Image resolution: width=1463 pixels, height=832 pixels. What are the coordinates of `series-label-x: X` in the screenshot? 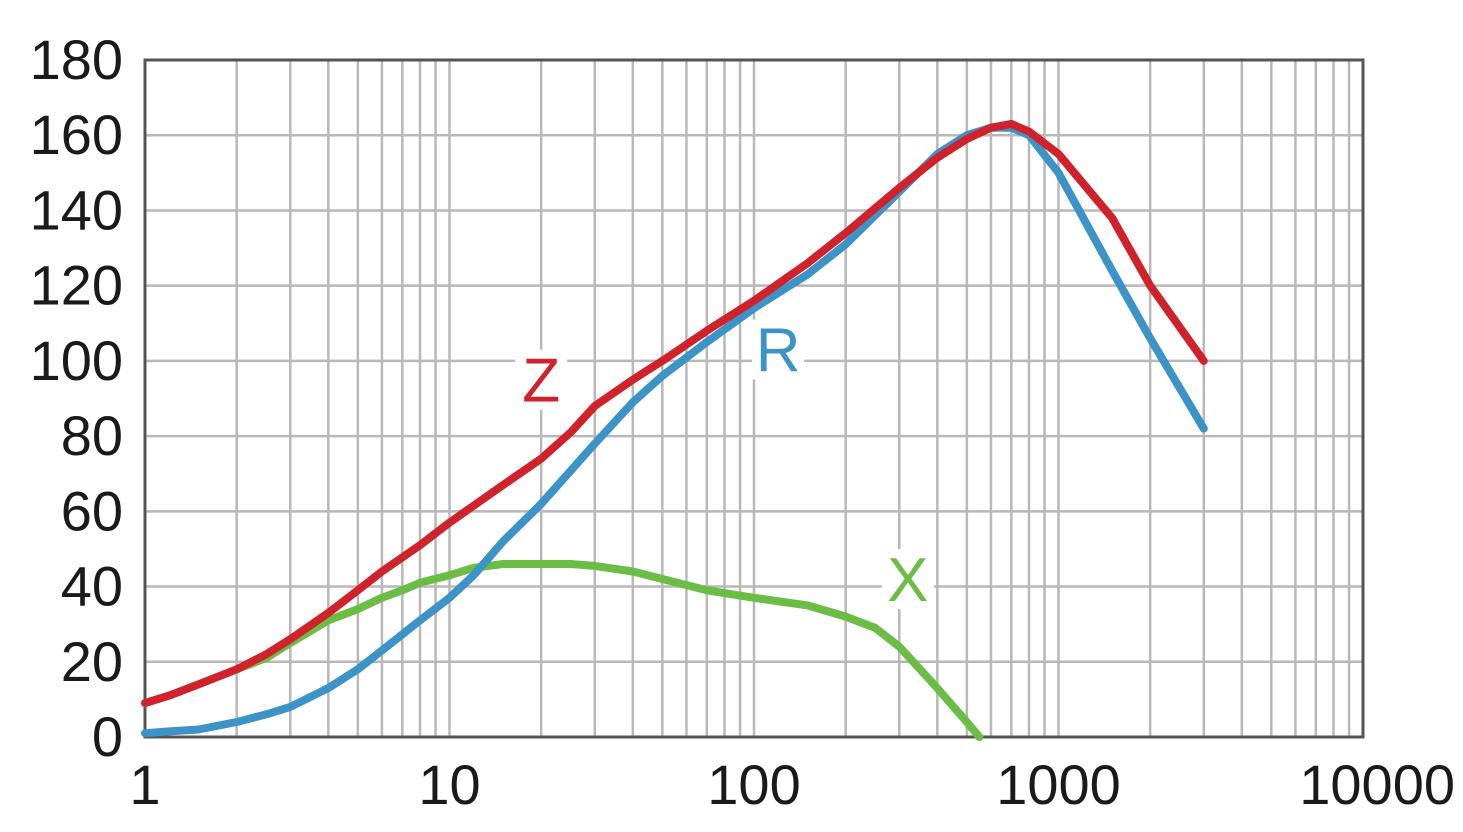 It's located at (907, 580).